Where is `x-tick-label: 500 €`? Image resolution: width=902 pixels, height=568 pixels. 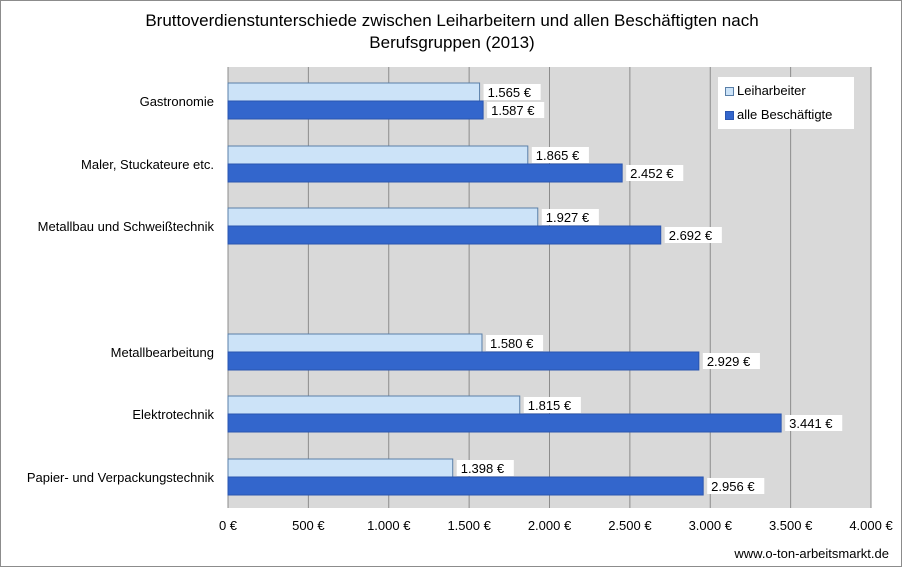
x-tick-label: 500 € is located at coordinates (308, 525).